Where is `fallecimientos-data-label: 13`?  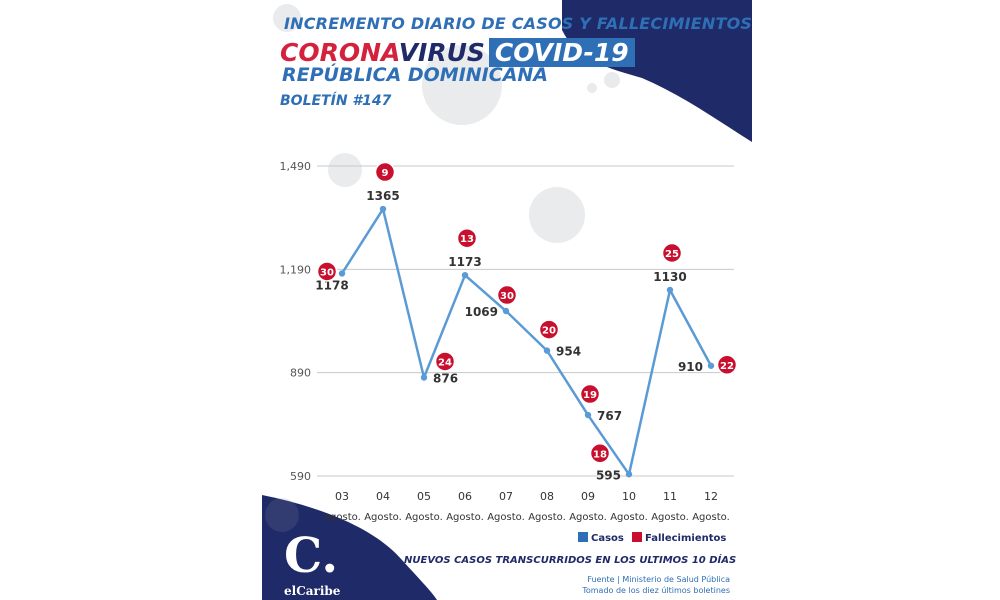 fallecimientos-data-label: 13 is located at coordinates (467, 239).